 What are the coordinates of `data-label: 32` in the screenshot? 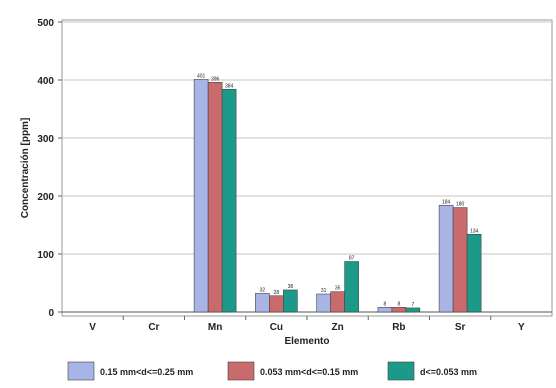 It's located at (263, 290).